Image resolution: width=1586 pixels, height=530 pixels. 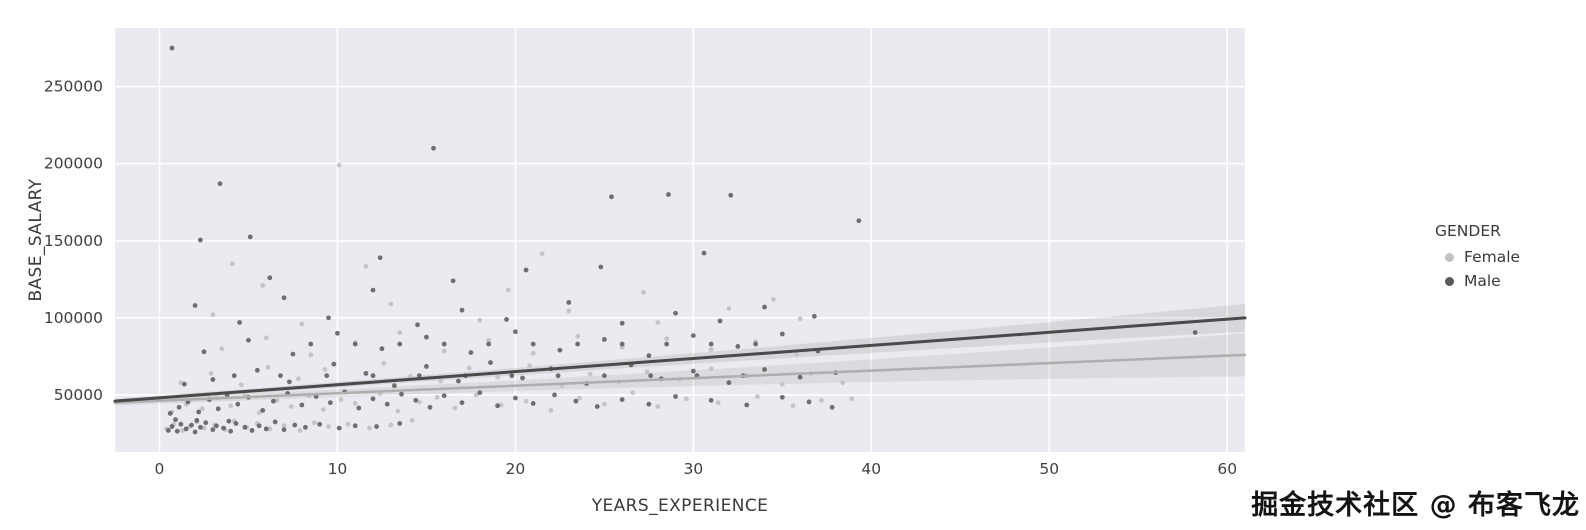 I want to click on svg-text: 50, so click(x=1049, y=469).